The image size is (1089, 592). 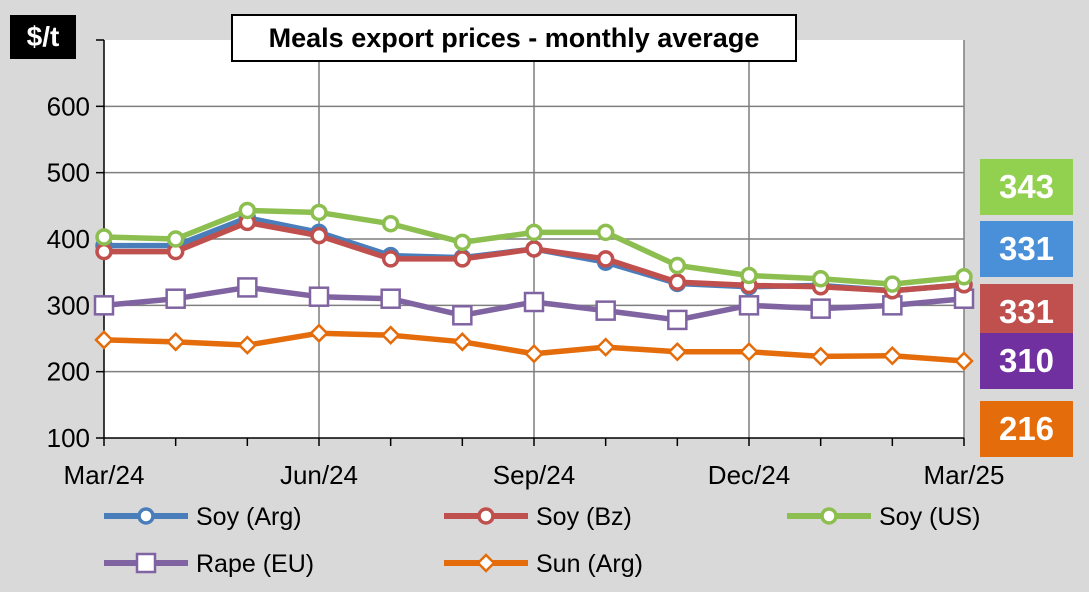 I want to click on legend-item-soy-arg: Soy (Arg), so click(x=203, y=517).